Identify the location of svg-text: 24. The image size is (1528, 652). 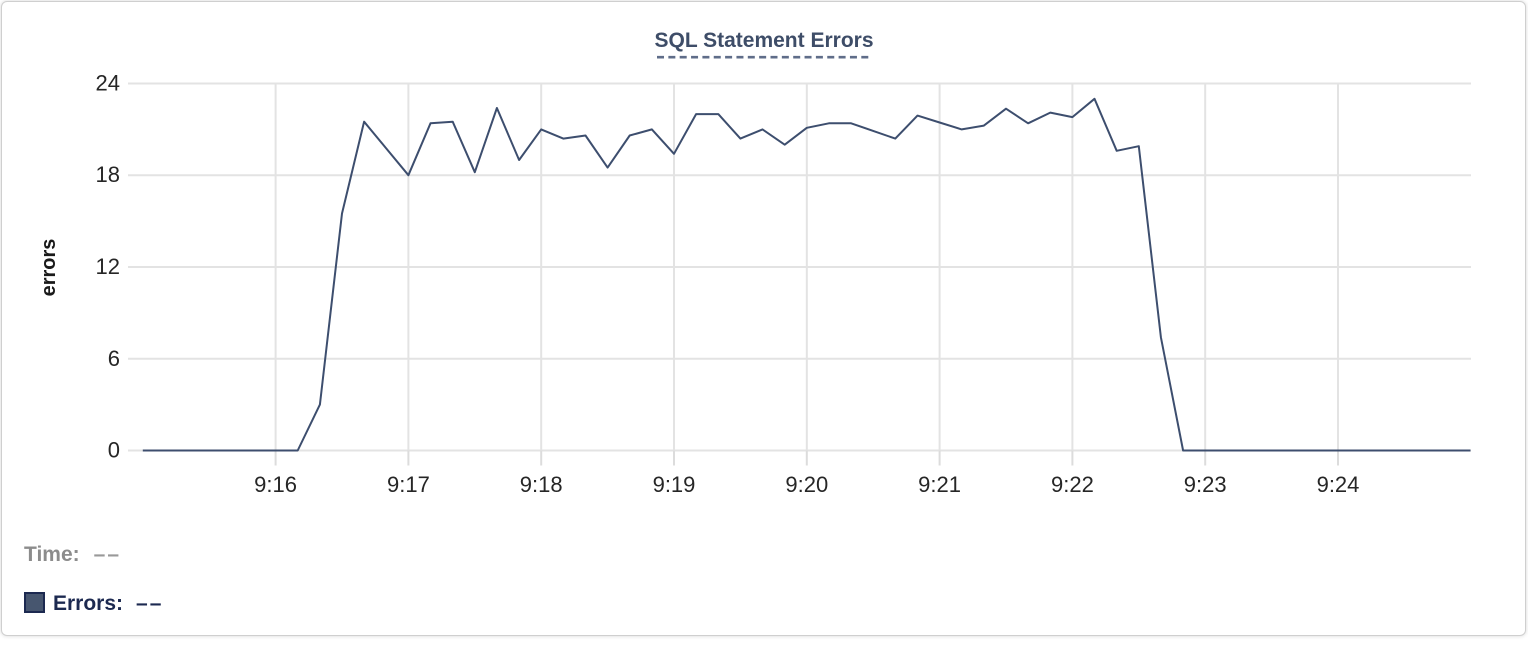
(108, 83).